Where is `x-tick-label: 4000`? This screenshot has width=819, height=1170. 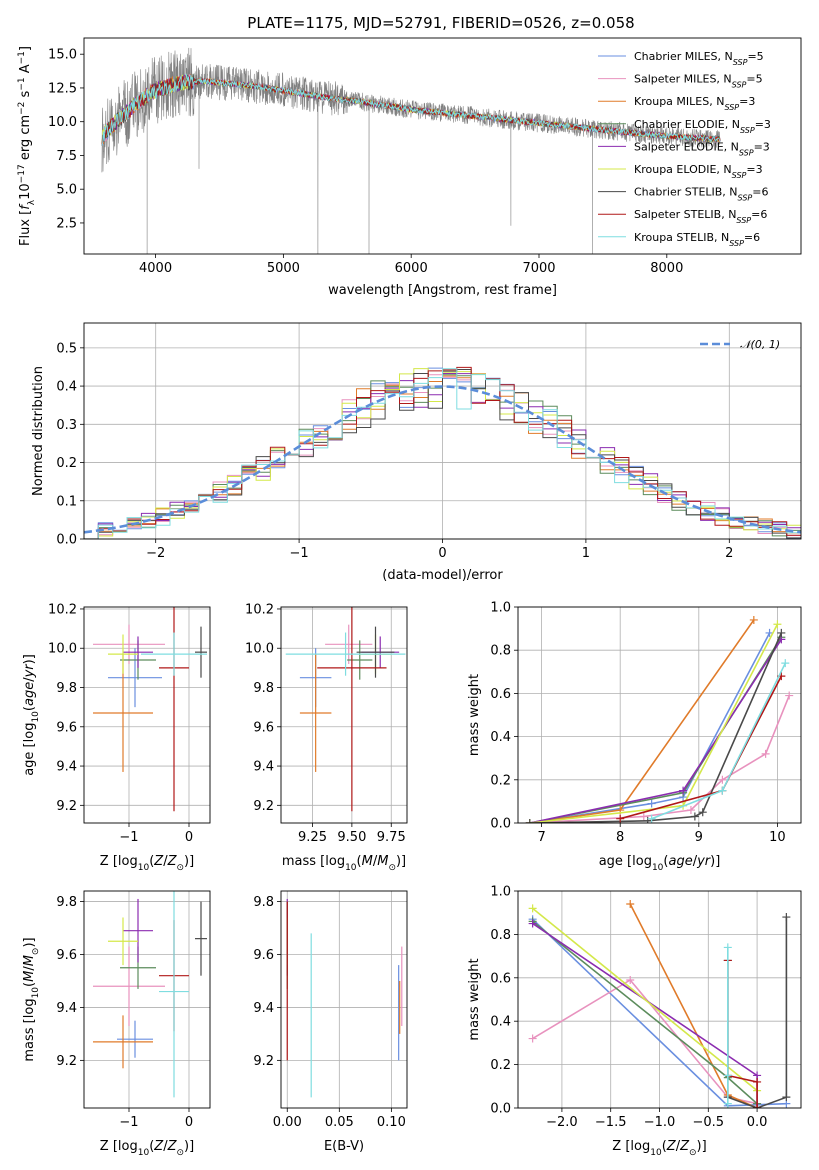 x-tick-label: 4000 is located at coordinates (155, 268).